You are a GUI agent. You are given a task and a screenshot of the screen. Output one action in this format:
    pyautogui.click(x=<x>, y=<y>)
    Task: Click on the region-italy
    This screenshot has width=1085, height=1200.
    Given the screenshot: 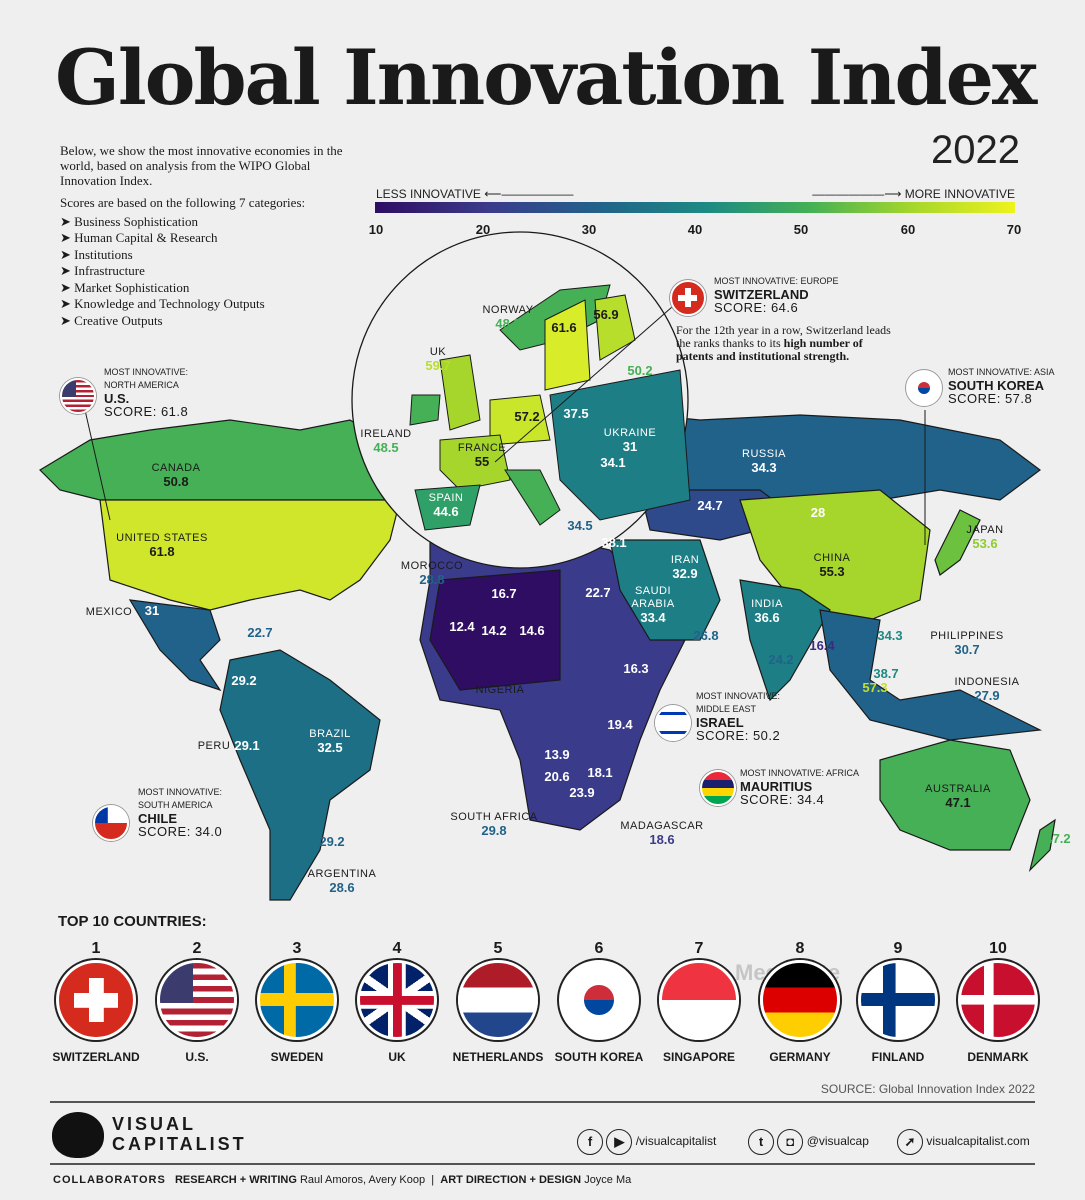 What is the action you would take?
    pyautogui.click(x=532, y=497)
    